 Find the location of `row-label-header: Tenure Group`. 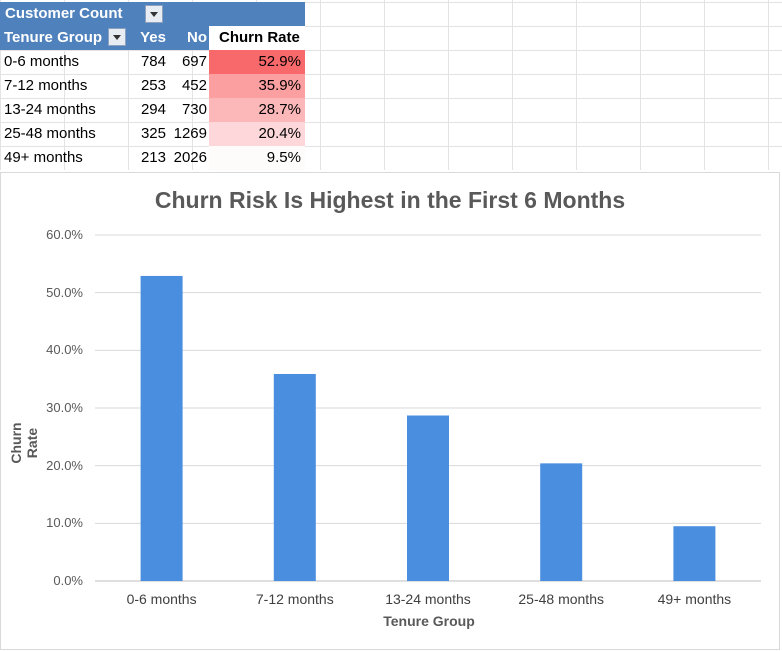

row-label-header: Tenure Group is located at coordinates (65, 38).